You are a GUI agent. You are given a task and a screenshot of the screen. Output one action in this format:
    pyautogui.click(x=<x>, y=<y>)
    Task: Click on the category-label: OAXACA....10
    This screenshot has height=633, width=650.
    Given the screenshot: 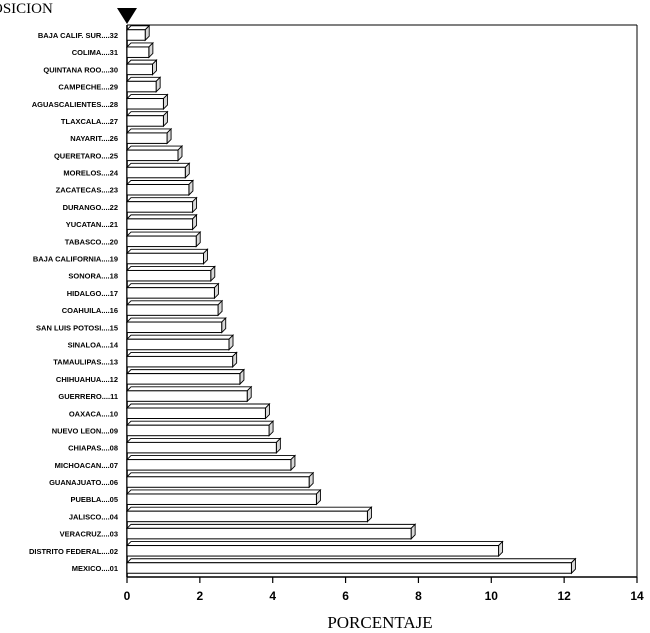 What is the action you would take?
    pyautogui.click(x=93, y=413)
    